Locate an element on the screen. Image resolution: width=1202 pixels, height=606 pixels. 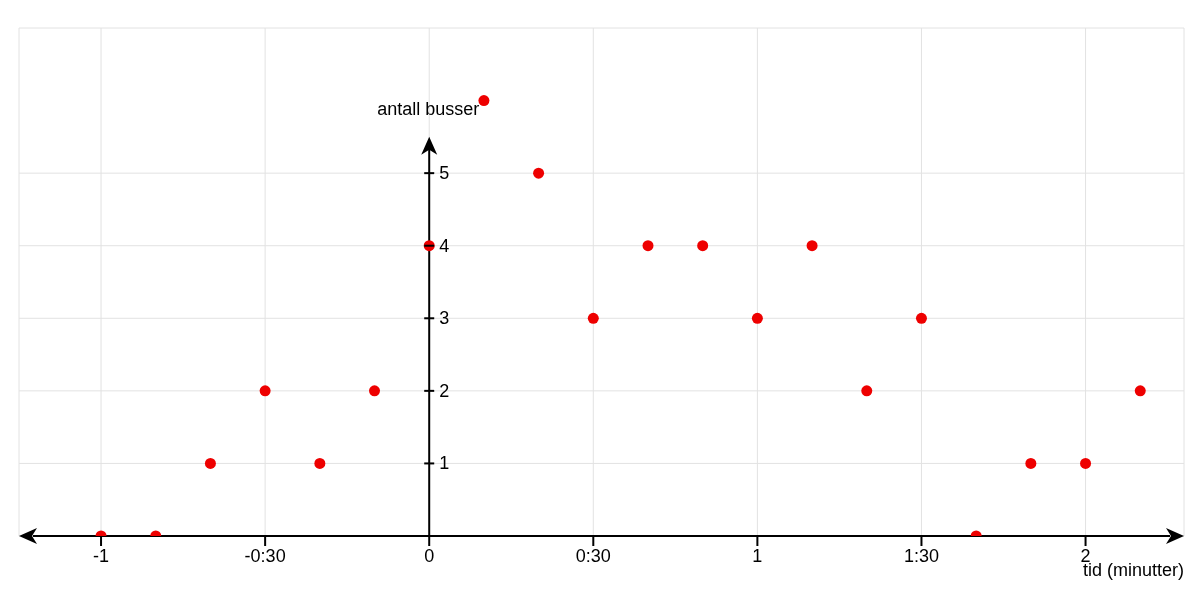
x-tick-label: 1:30 is located at coordinates (921, 556).